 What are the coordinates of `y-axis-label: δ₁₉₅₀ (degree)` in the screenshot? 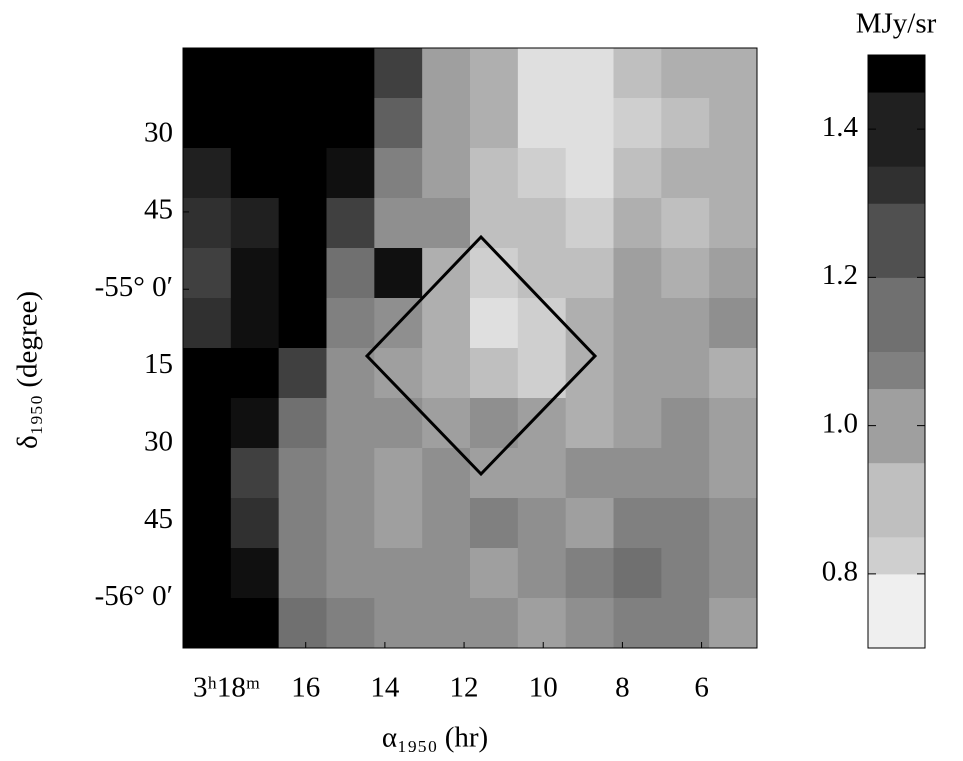 It's located at (28, 370).